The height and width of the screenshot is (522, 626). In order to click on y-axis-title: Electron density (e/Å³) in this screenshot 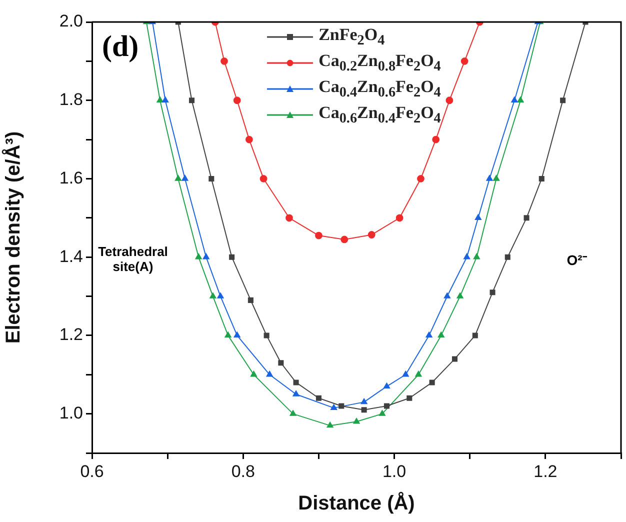, I will do `click(13, 237)`.